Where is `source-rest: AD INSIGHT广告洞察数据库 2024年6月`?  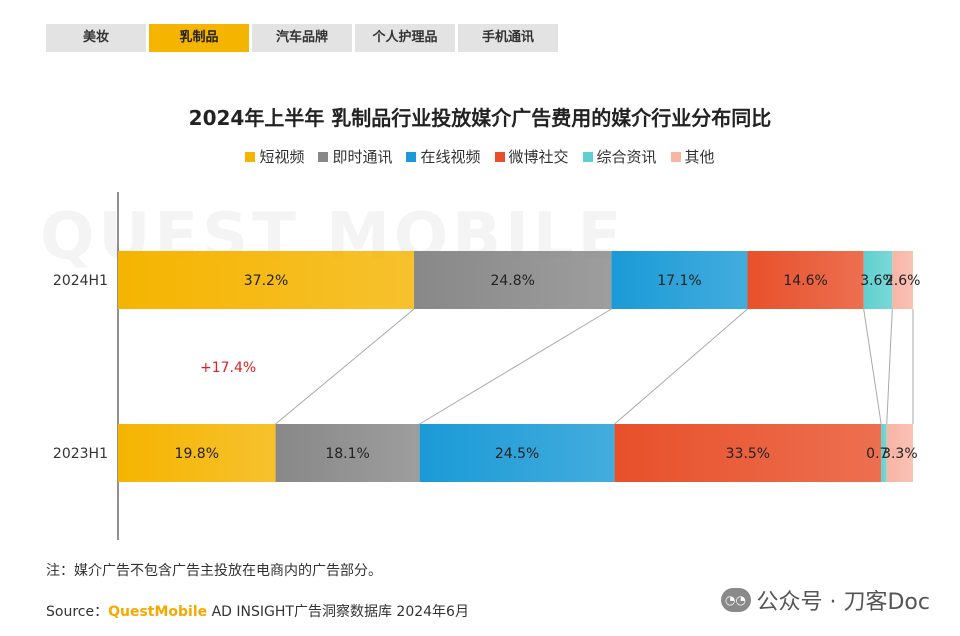 source-rest: AD INSIGHT广告洞察数据库 2024年6月 is located at coordinates (338, 612).